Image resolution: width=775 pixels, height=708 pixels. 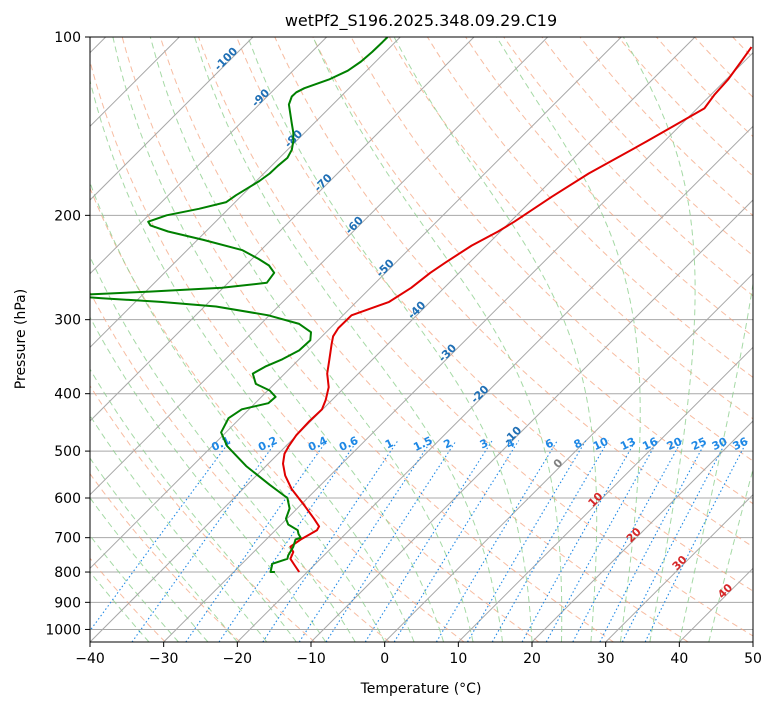 What do you see at coordinates (698, 444) in the screenshot?
I see `mixing-ratio-label: 25` at bounding box center [698, 444].